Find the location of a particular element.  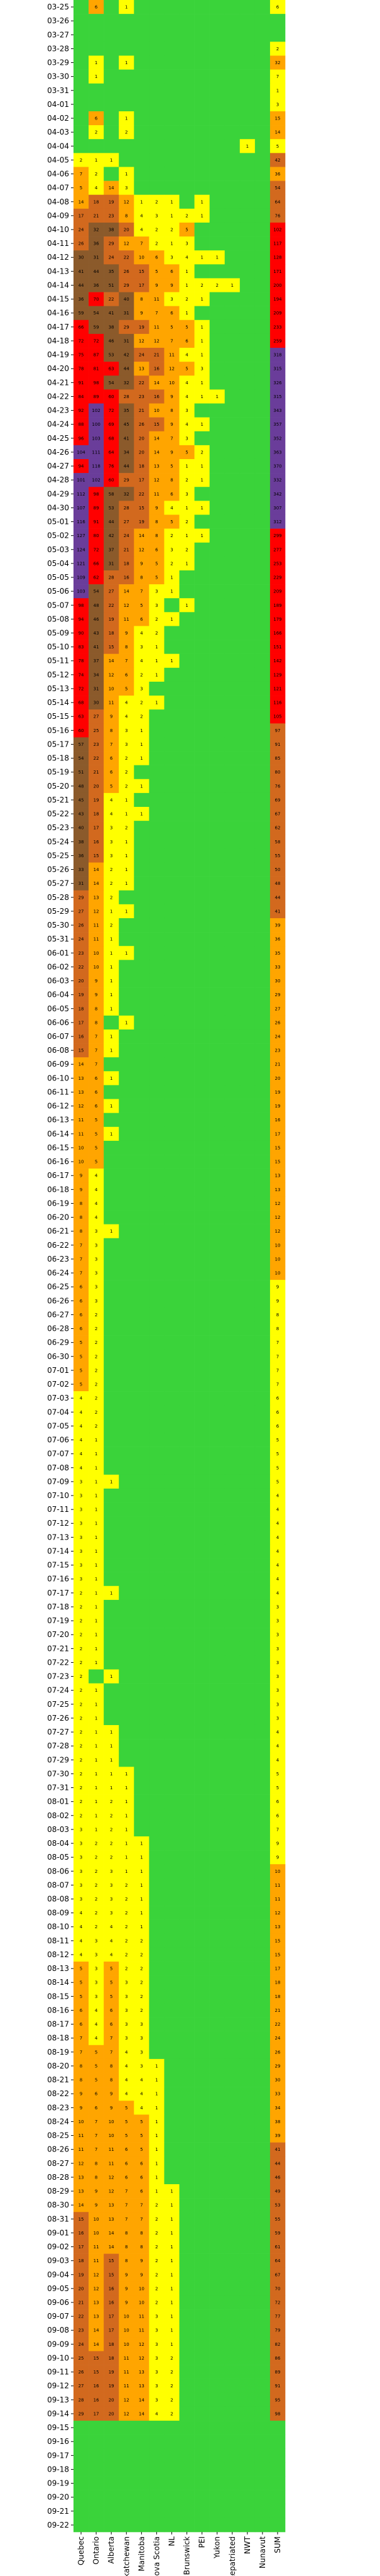

row-label: 05-08 is located at coordinates (58, 618).